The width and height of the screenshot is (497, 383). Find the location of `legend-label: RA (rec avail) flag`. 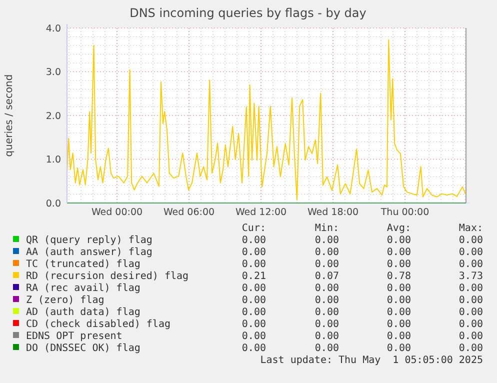

legend-label: RA (rec avail) flag is located at coordinates (83, 288).